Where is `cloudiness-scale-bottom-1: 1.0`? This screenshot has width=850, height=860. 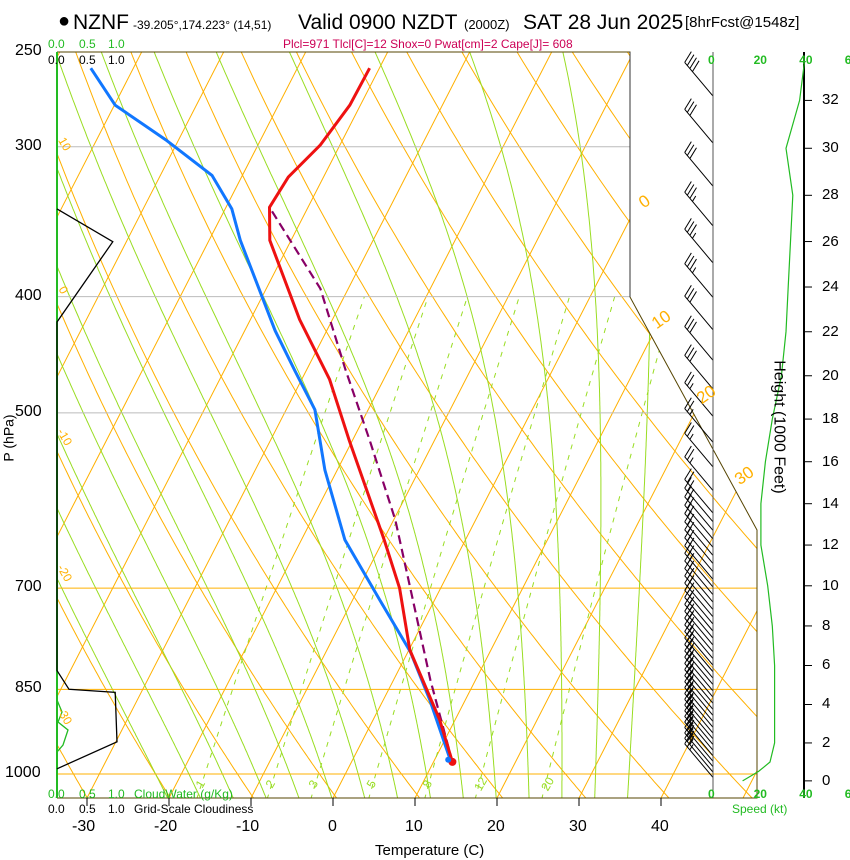
cloudiness-scale-bottom-1: 1.0 is located at coordinates (116, 809).